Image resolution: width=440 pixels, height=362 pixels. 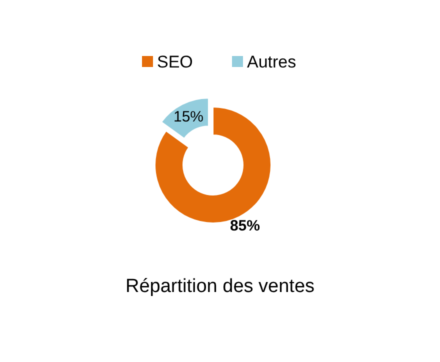 What do you see at coordinates (271, 62) in the screenshot?
I see `legend-label: Autres` at bounding box center [271, 62].